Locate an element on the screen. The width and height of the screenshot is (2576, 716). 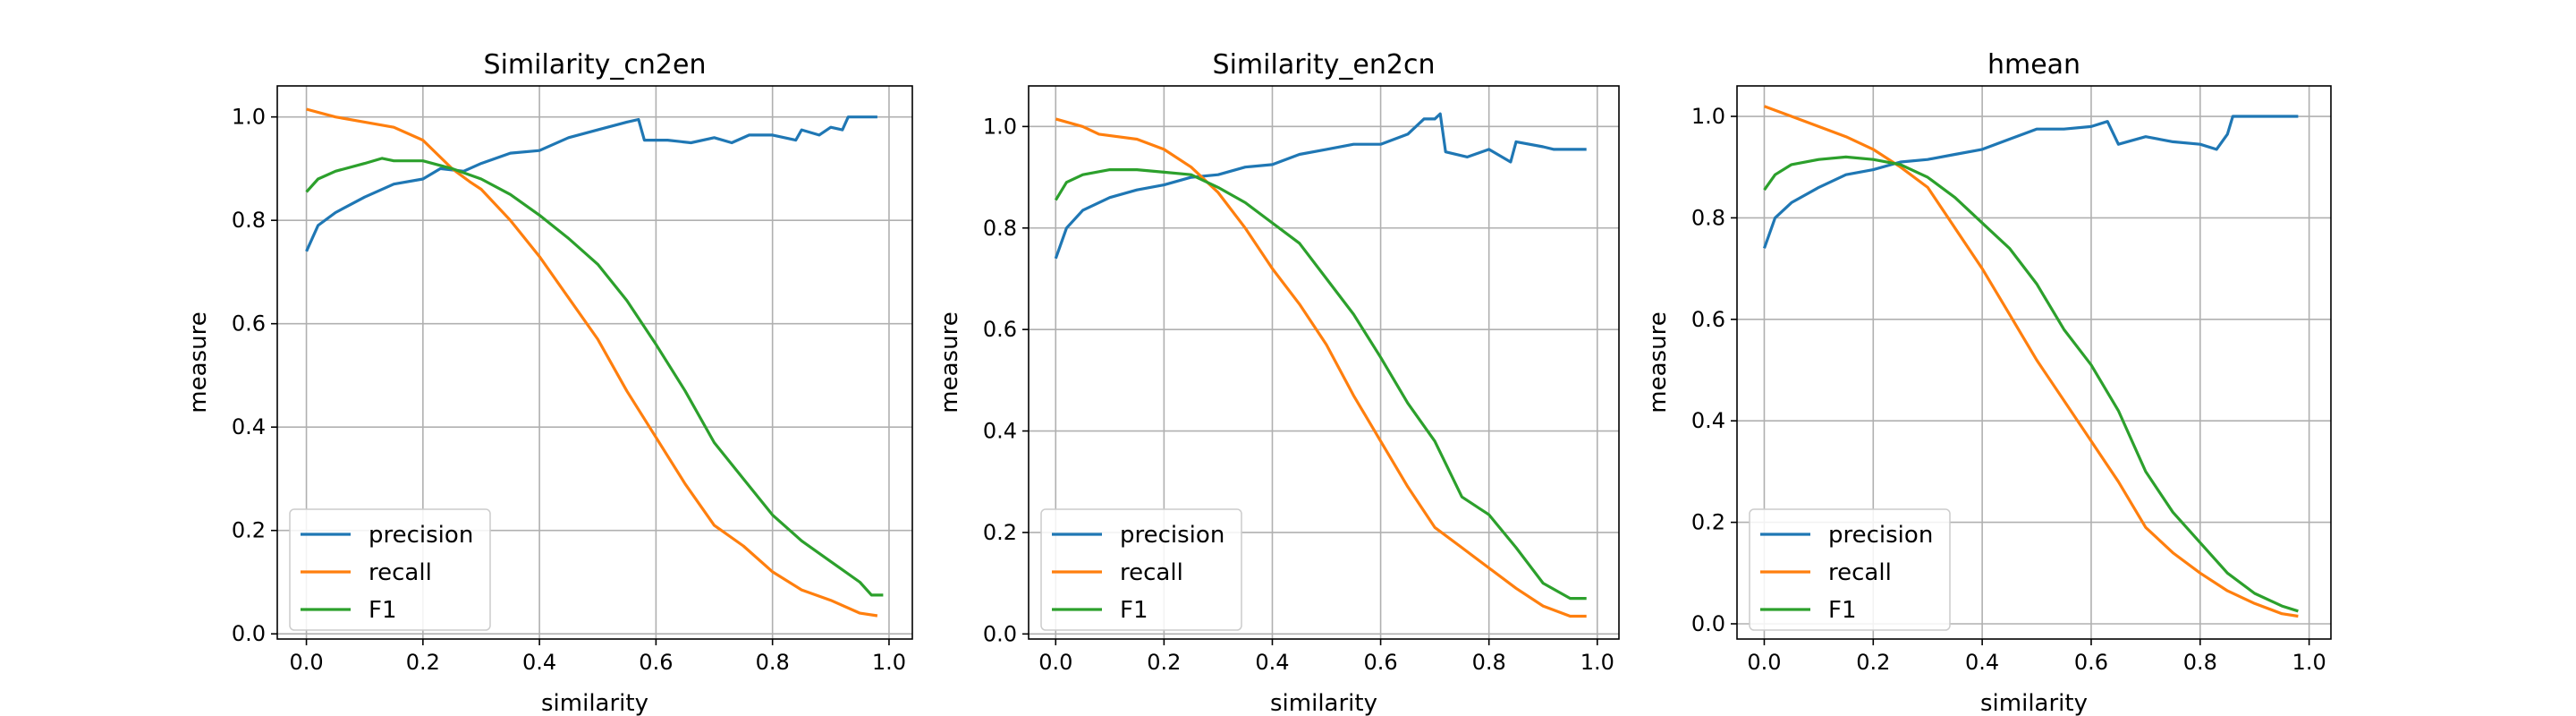
chart-title: hmean is located at coordinates (2033, 65).